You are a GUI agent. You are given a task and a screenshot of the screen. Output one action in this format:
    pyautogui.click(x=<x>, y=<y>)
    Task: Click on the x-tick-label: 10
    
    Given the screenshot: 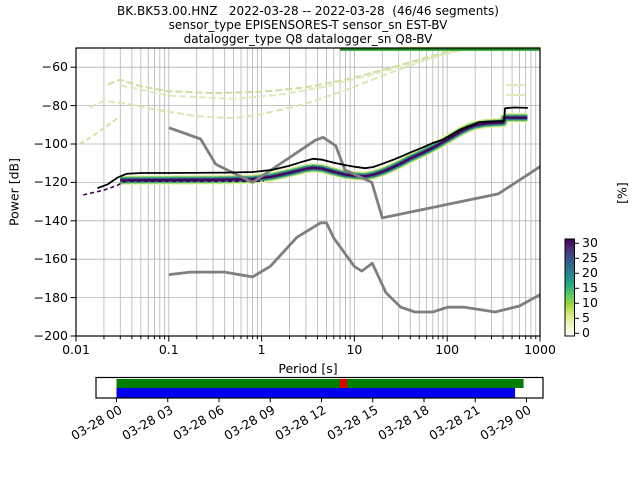 What is the action you would take?
    pyautogui.click(x=354, y=349)
    